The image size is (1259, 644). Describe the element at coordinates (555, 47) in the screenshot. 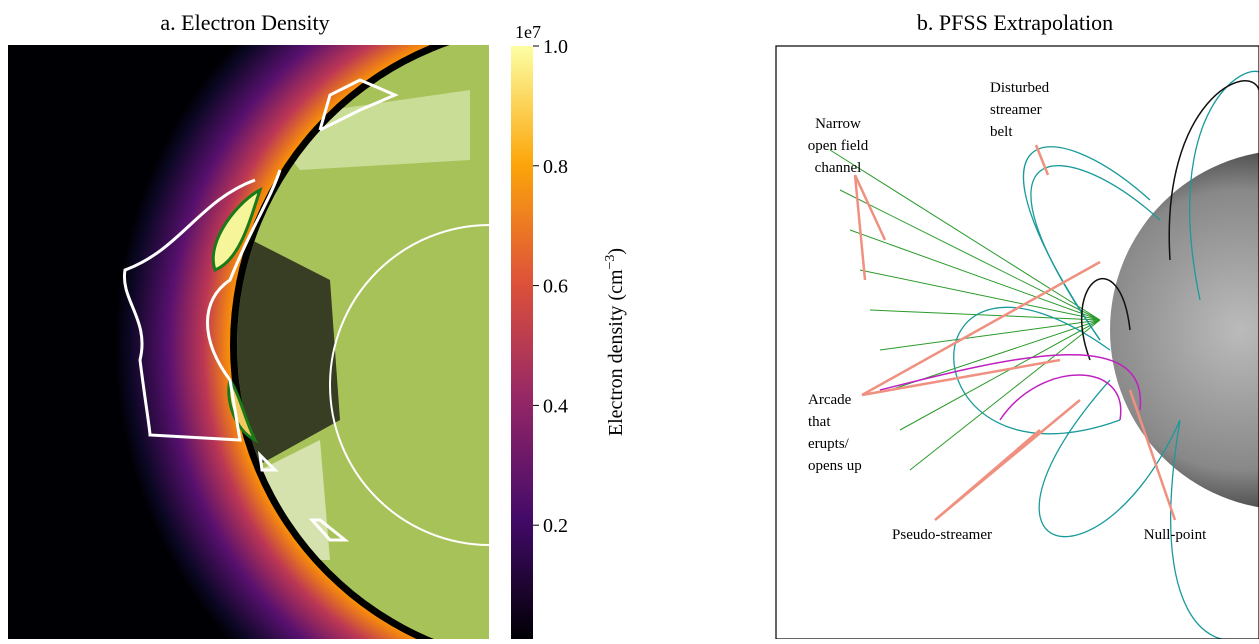

I see `tick-label: 1.0` at that location.